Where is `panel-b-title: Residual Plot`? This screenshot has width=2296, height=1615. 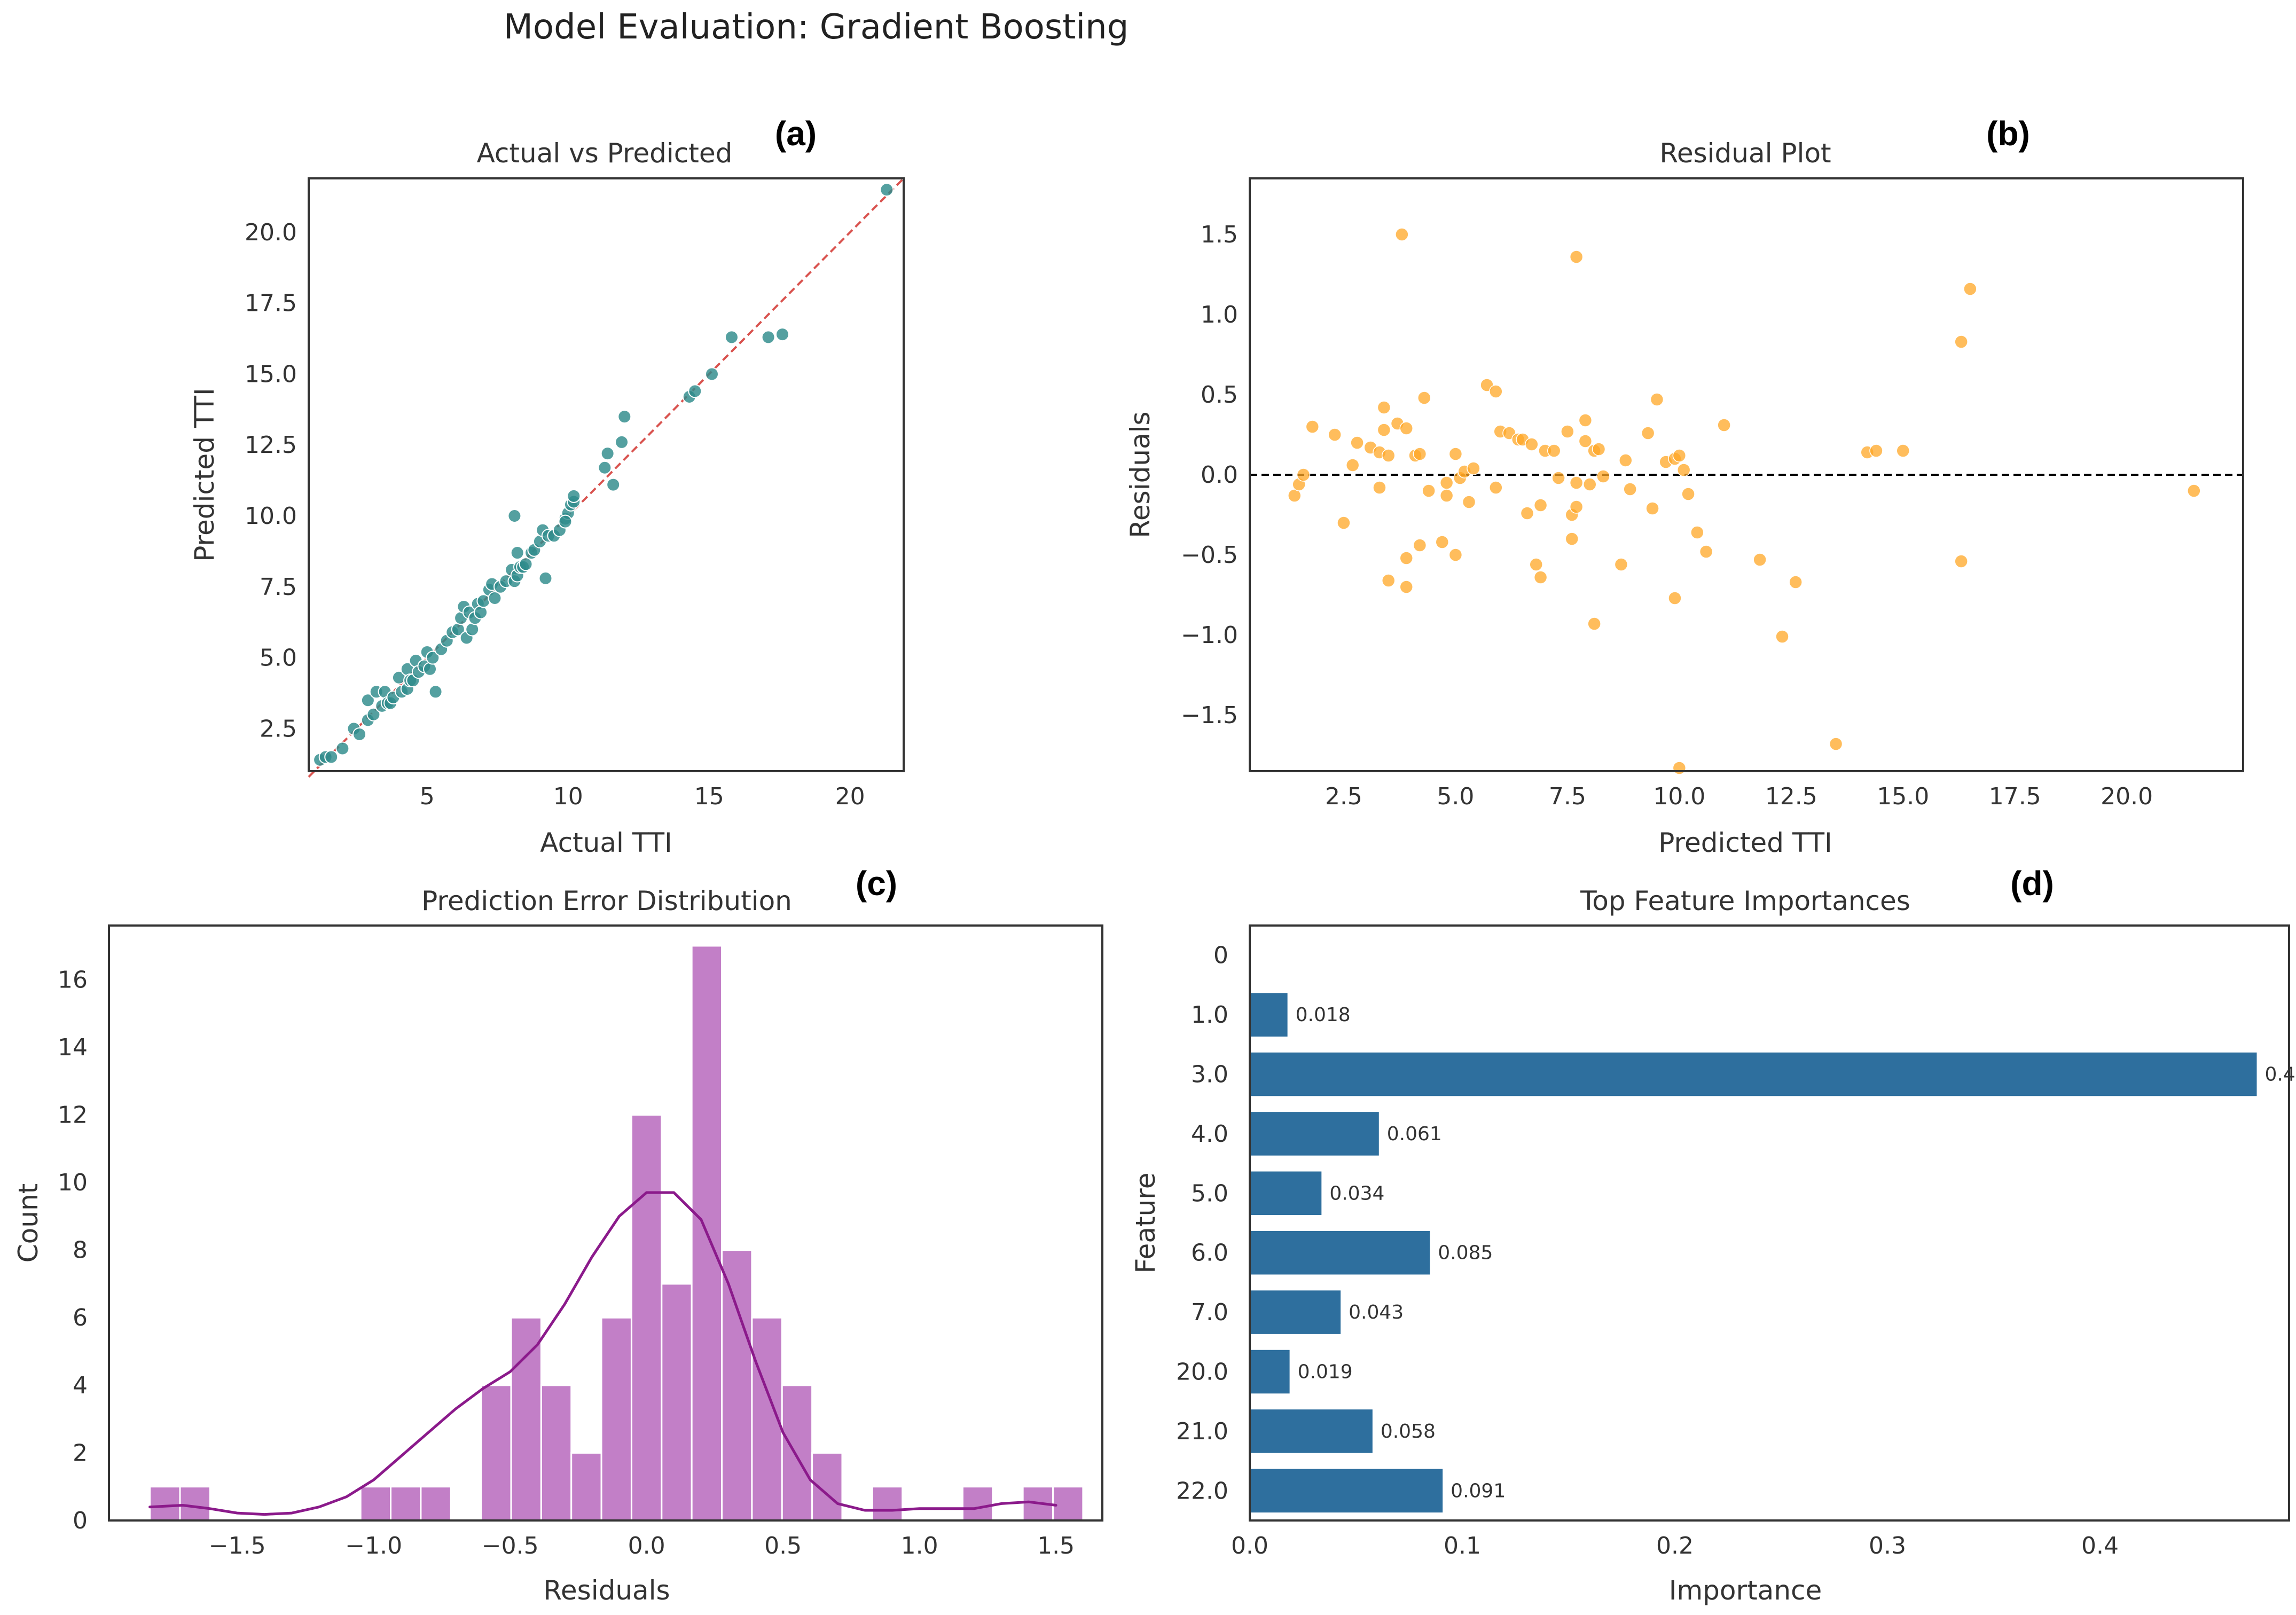 panel-b-title: Residual Plot is located at coordinates (1745, 153).